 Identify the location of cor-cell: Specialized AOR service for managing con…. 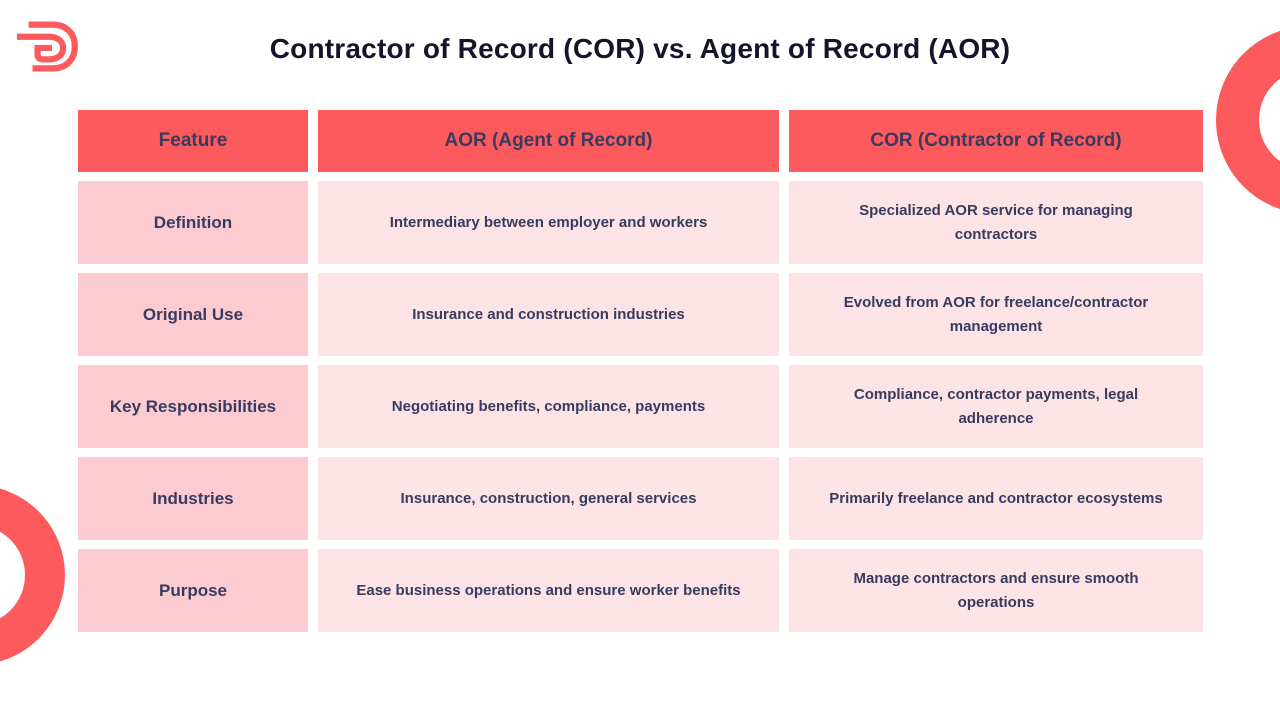
(996, 222).